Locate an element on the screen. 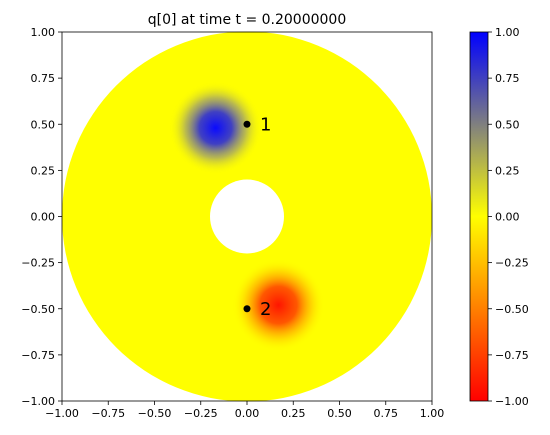 This screenshot has height=435, width=550. x-tick-label: 0.50 is located at coordinates (339, 413).